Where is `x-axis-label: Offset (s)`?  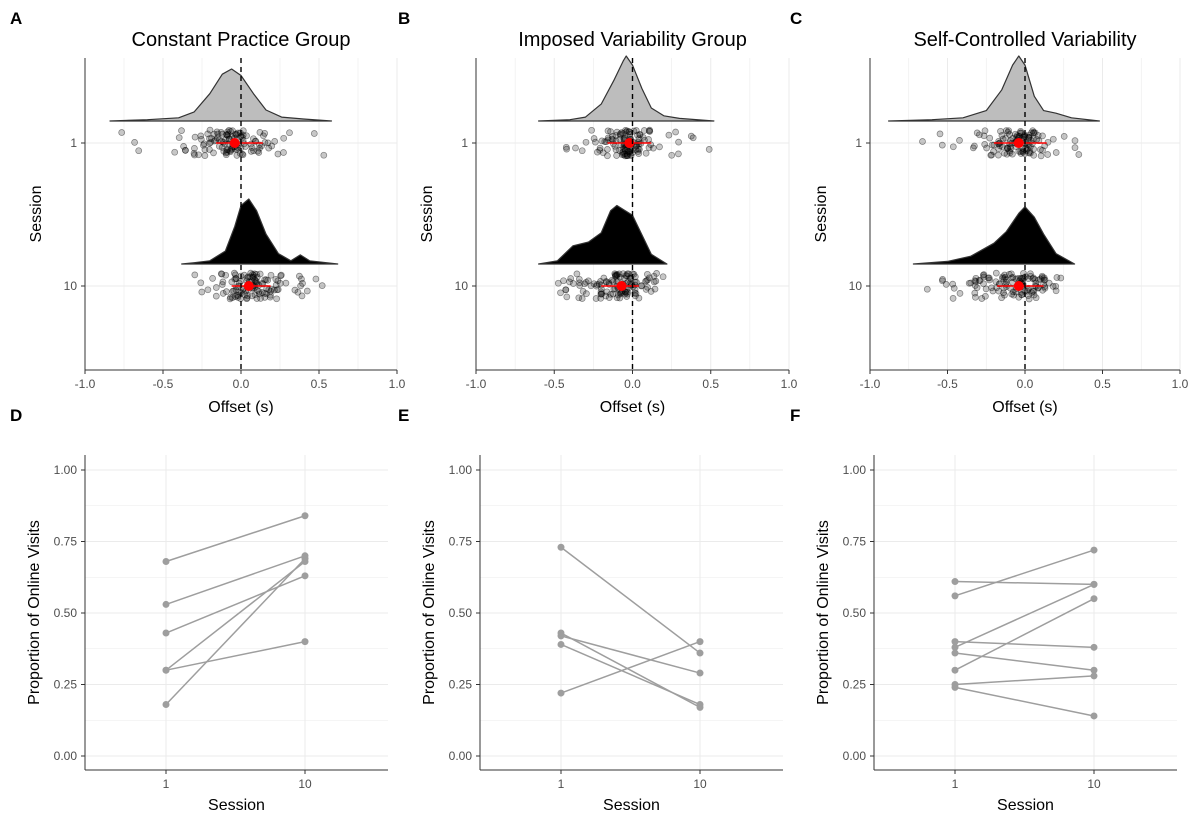
x-axis-label: Offset (s) is located at coordinates (1025, 407).